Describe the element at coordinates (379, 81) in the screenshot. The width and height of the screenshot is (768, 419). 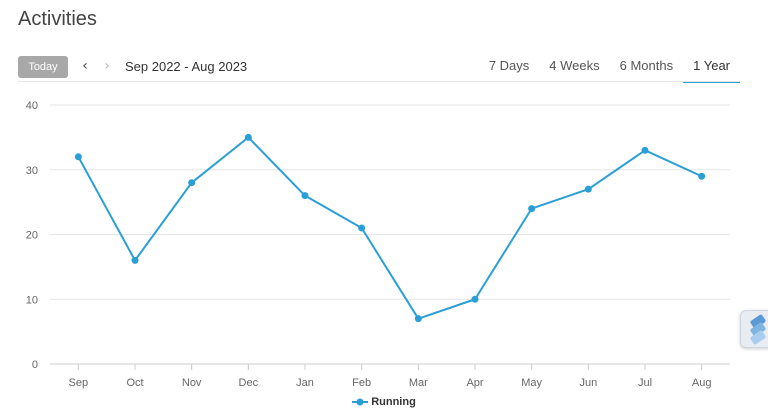
I see `toolbar-divider` at that location.